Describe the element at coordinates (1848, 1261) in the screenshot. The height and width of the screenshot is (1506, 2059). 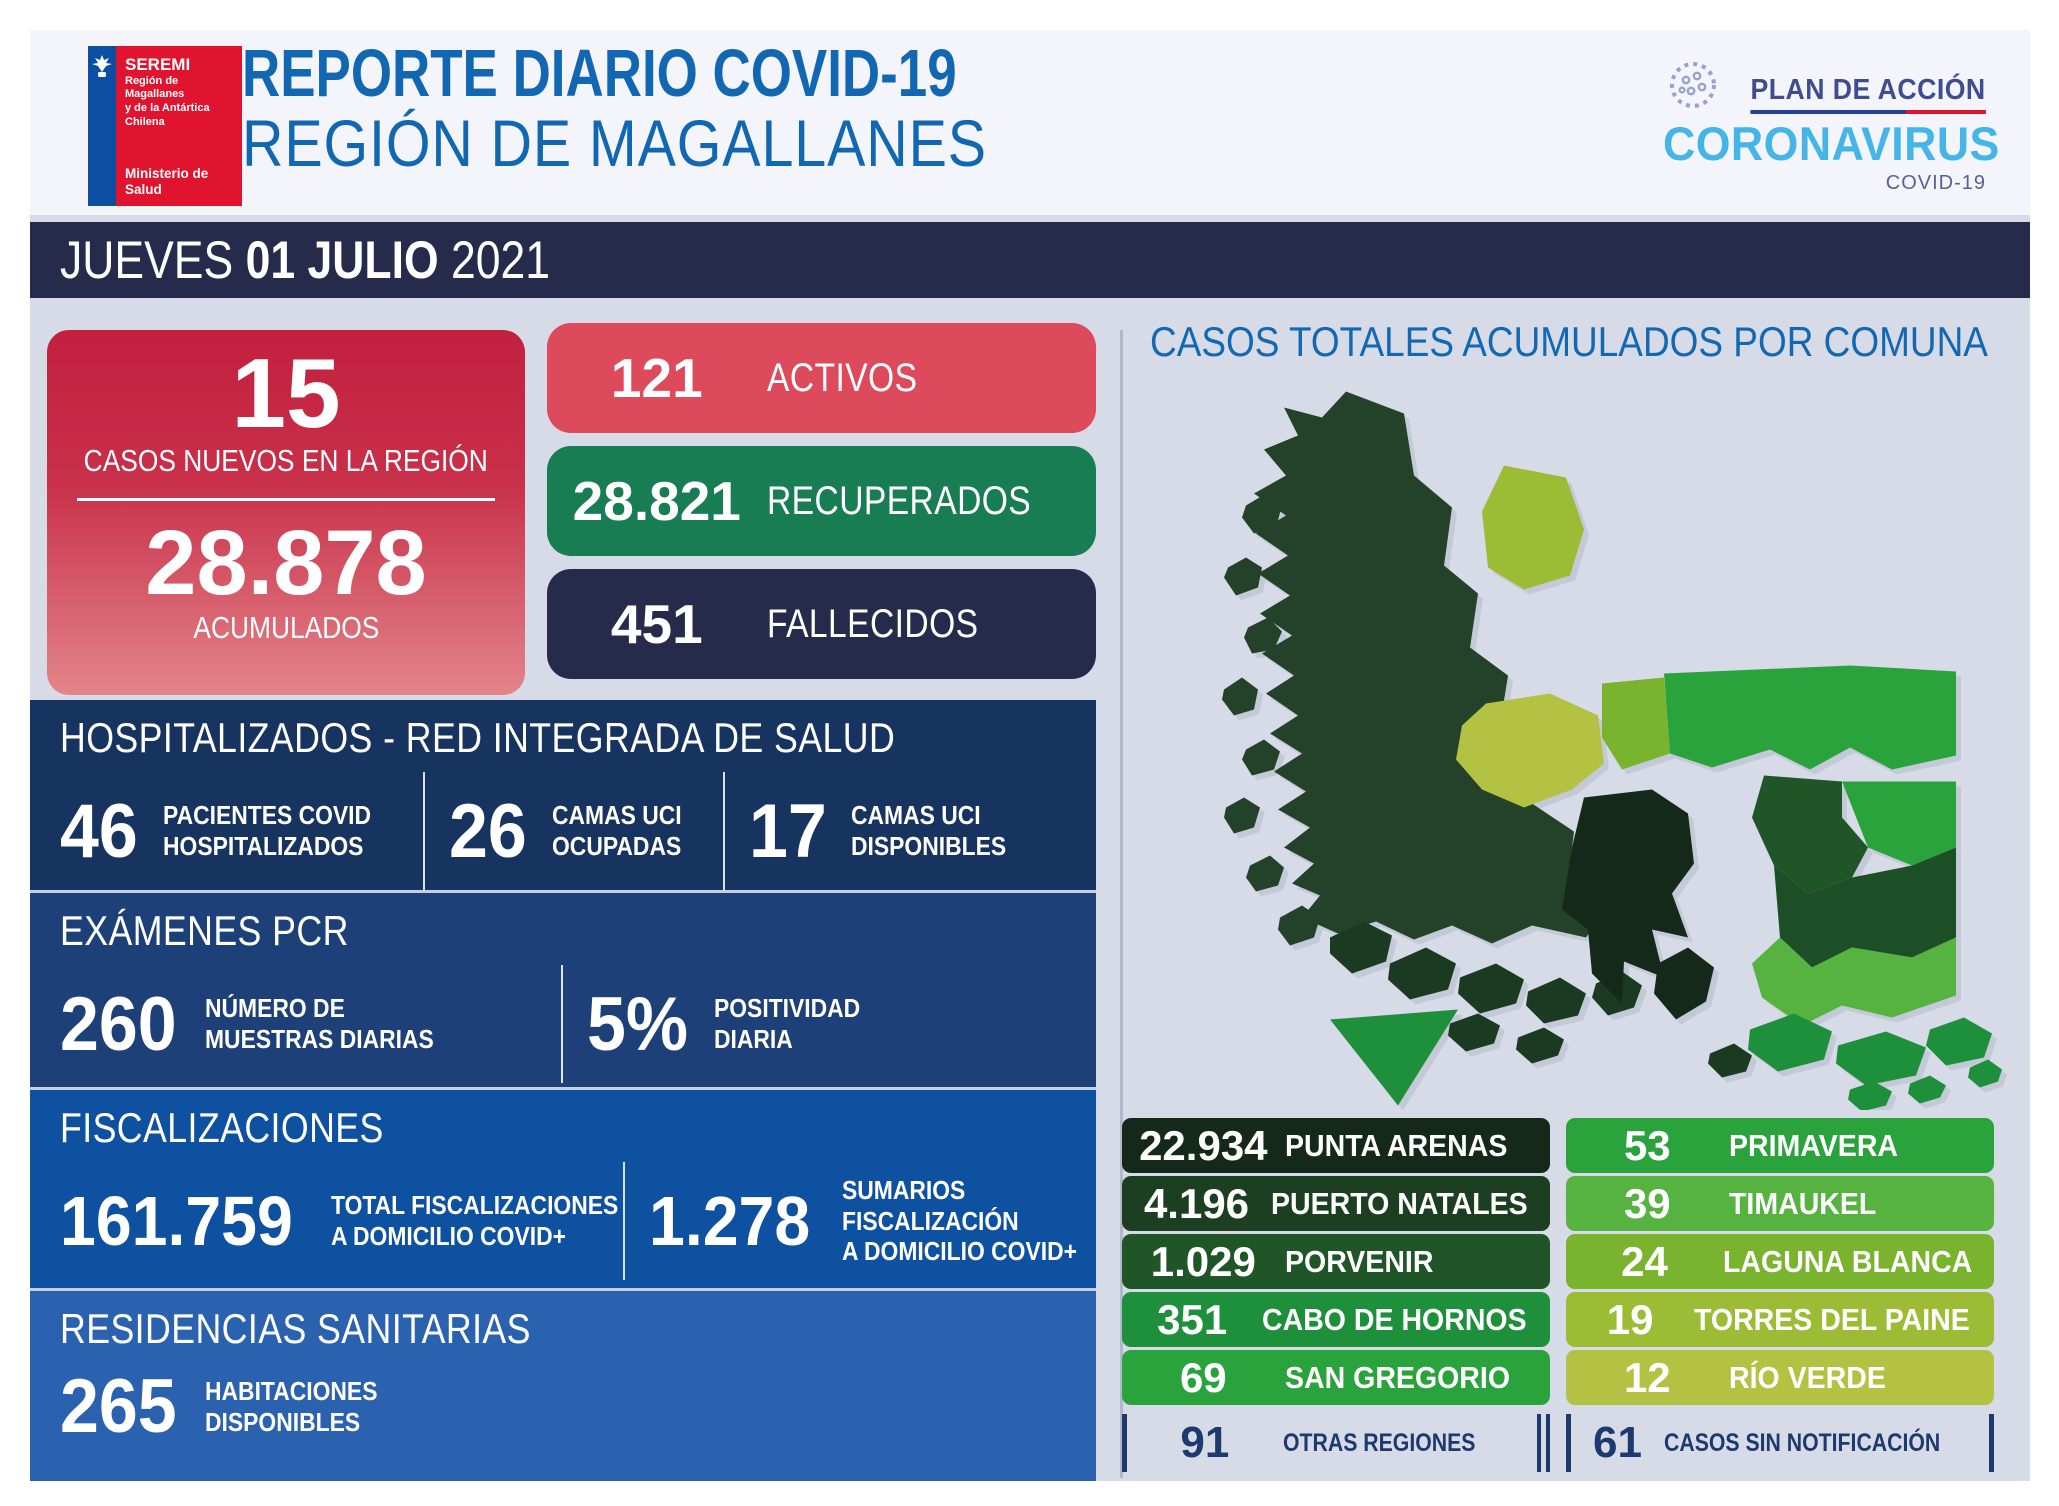
I see `comuna-name: LAGUNA BLANCA` at that location.